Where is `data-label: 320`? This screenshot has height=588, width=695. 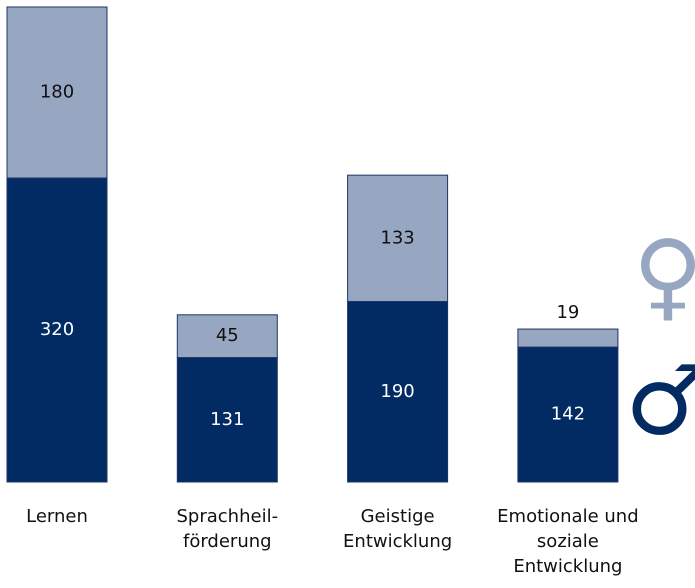
data-label: 320 is located at coordinates (57, 329).